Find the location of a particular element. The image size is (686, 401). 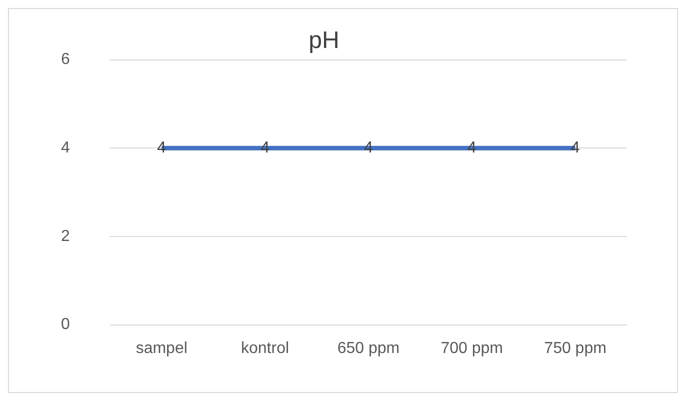

x-tick-label: 750 ppm is located at coordinates (575, 348).